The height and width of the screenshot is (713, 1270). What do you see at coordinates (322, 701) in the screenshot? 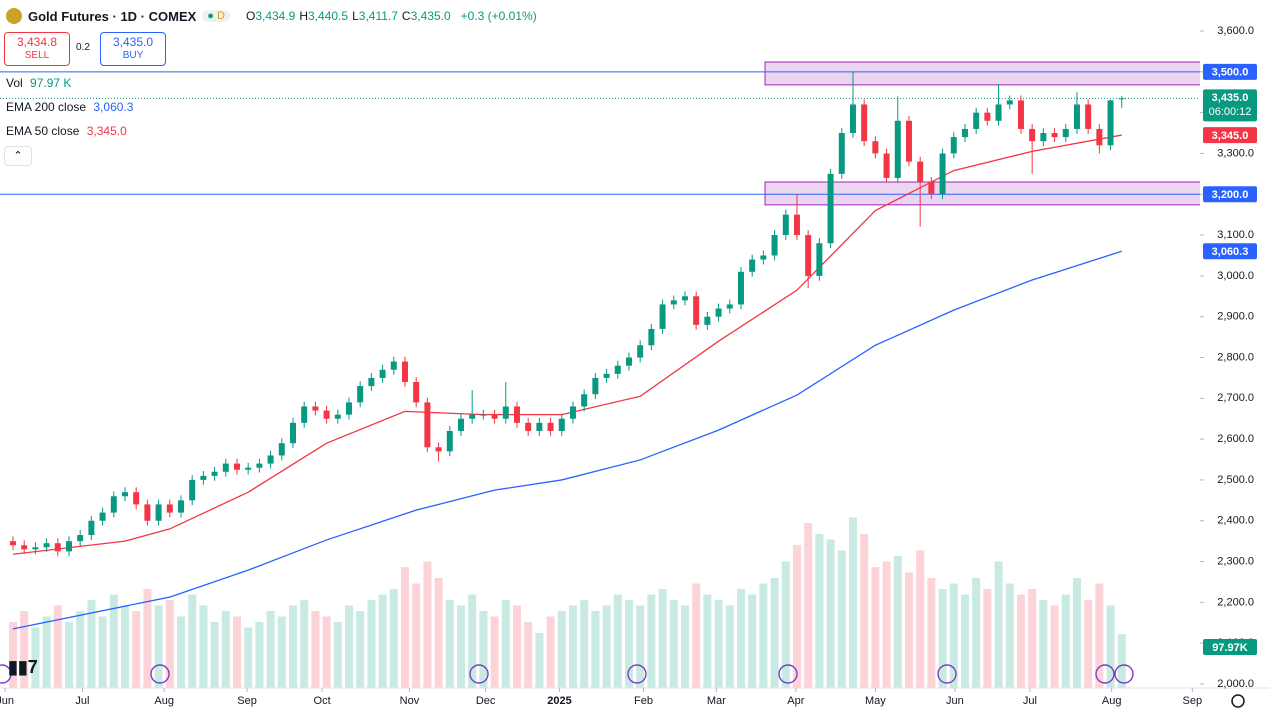
I see `x-tick-label: Oct` at bounding box center [322, 701].